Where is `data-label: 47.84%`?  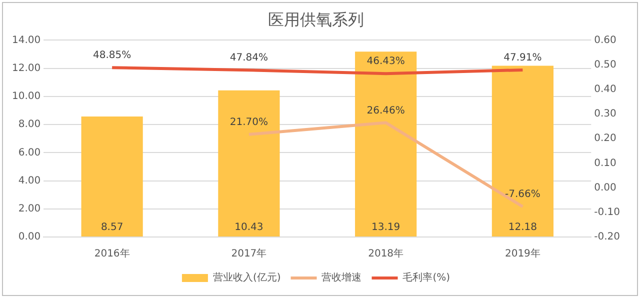
data-label: 47.84% is located at coordinates (249, 58).